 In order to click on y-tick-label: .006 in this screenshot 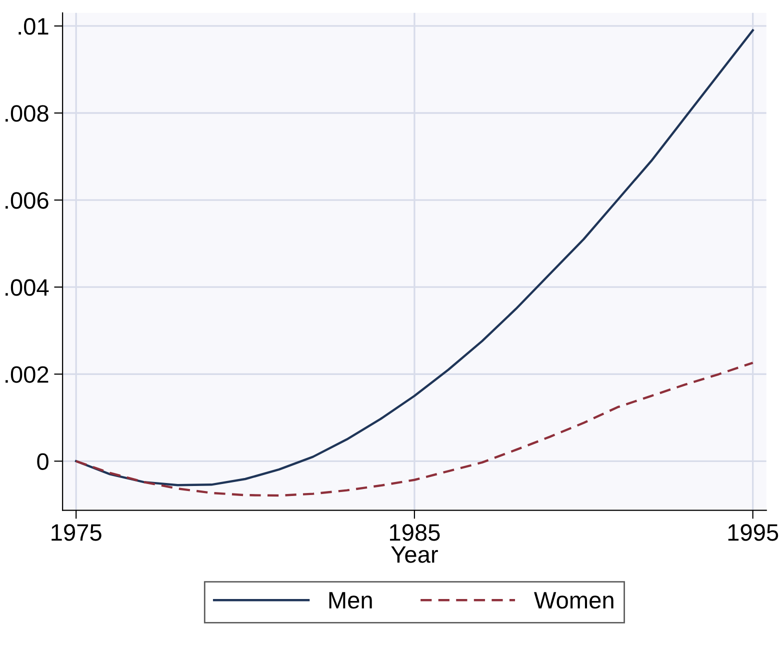, I will do `click(27, 200)`.